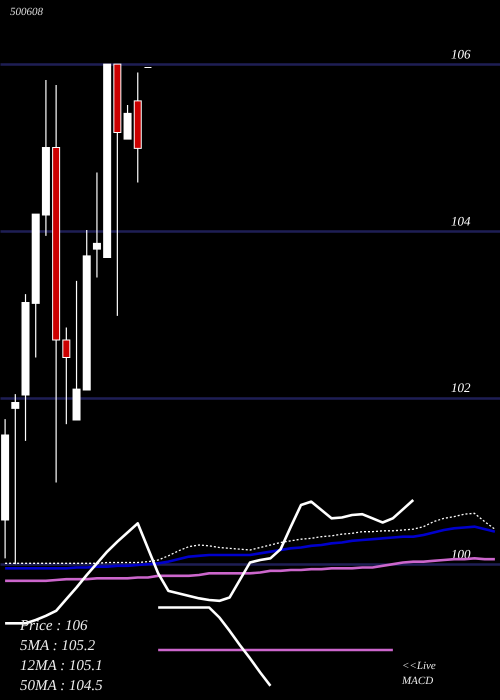 Image resolution: width=500 pixels, height=700 pixels. I want to click on annotation: Price : 106, so click(53, 626).